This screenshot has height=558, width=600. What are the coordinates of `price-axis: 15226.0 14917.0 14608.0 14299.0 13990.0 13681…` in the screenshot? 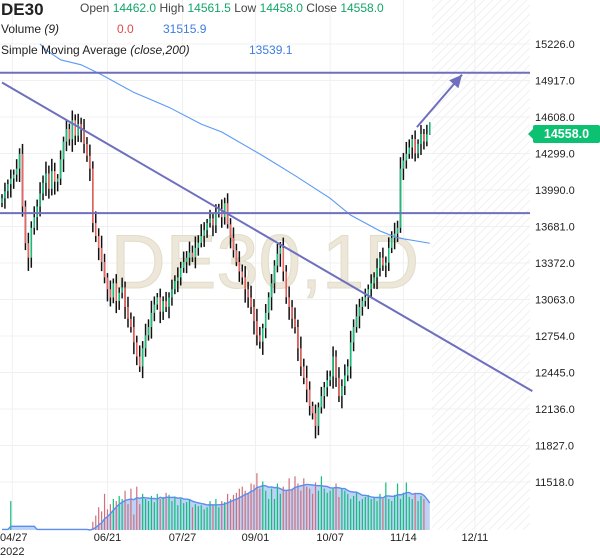 It's located at (555, 264).